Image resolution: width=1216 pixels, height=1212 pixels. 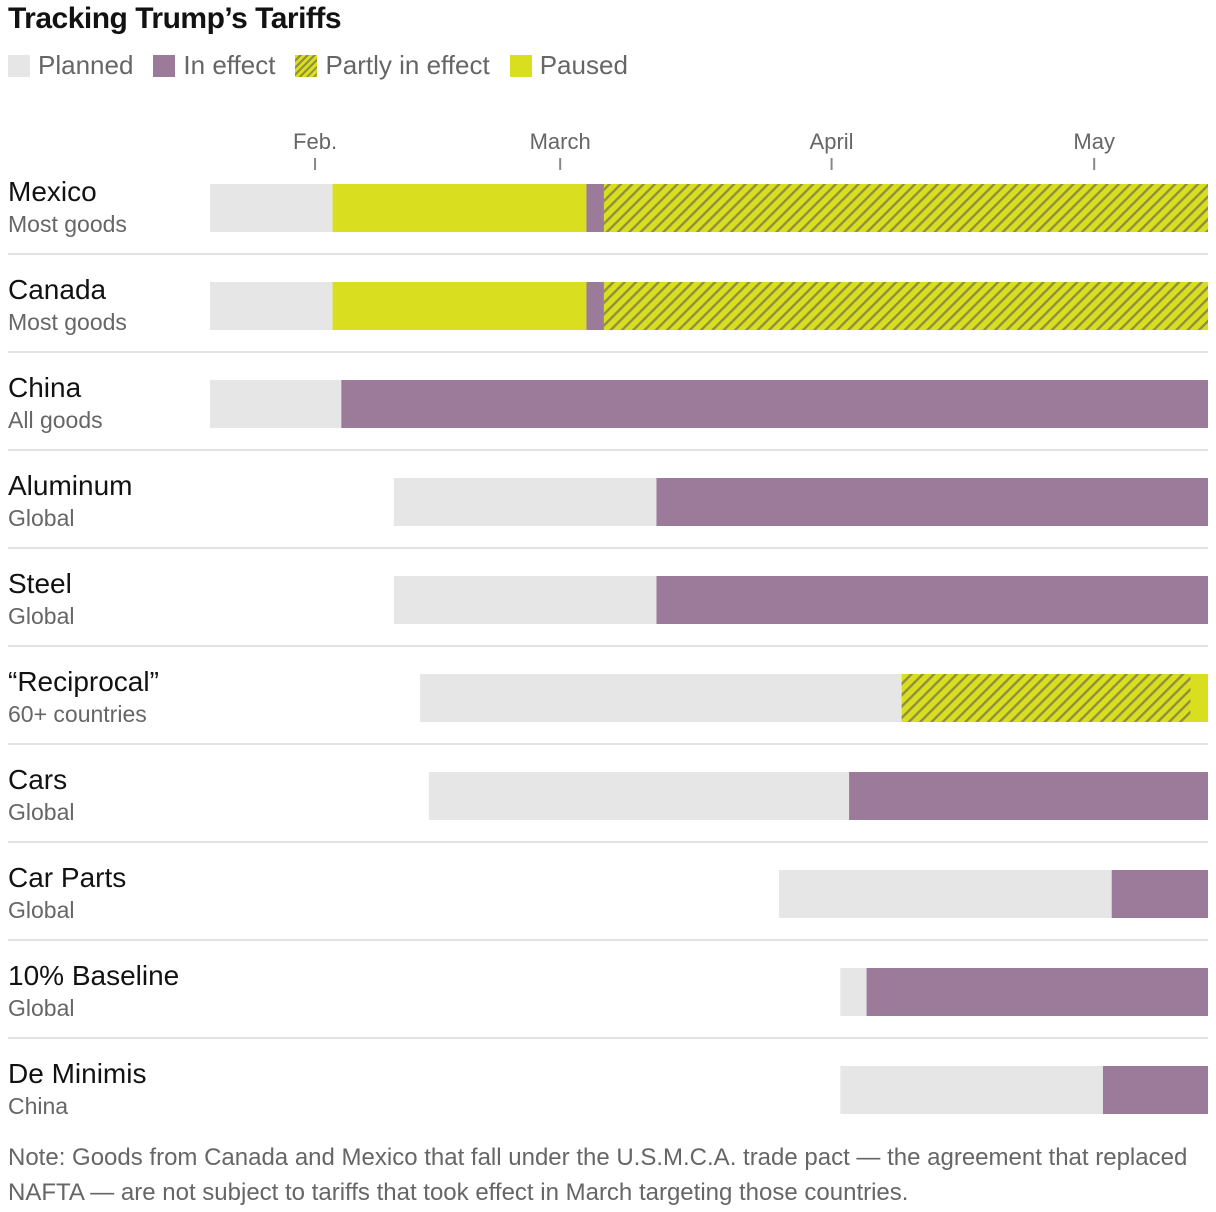 I want to click on legend-label-partly-in-effect: Partly in effect, so click(x=407, y=65).